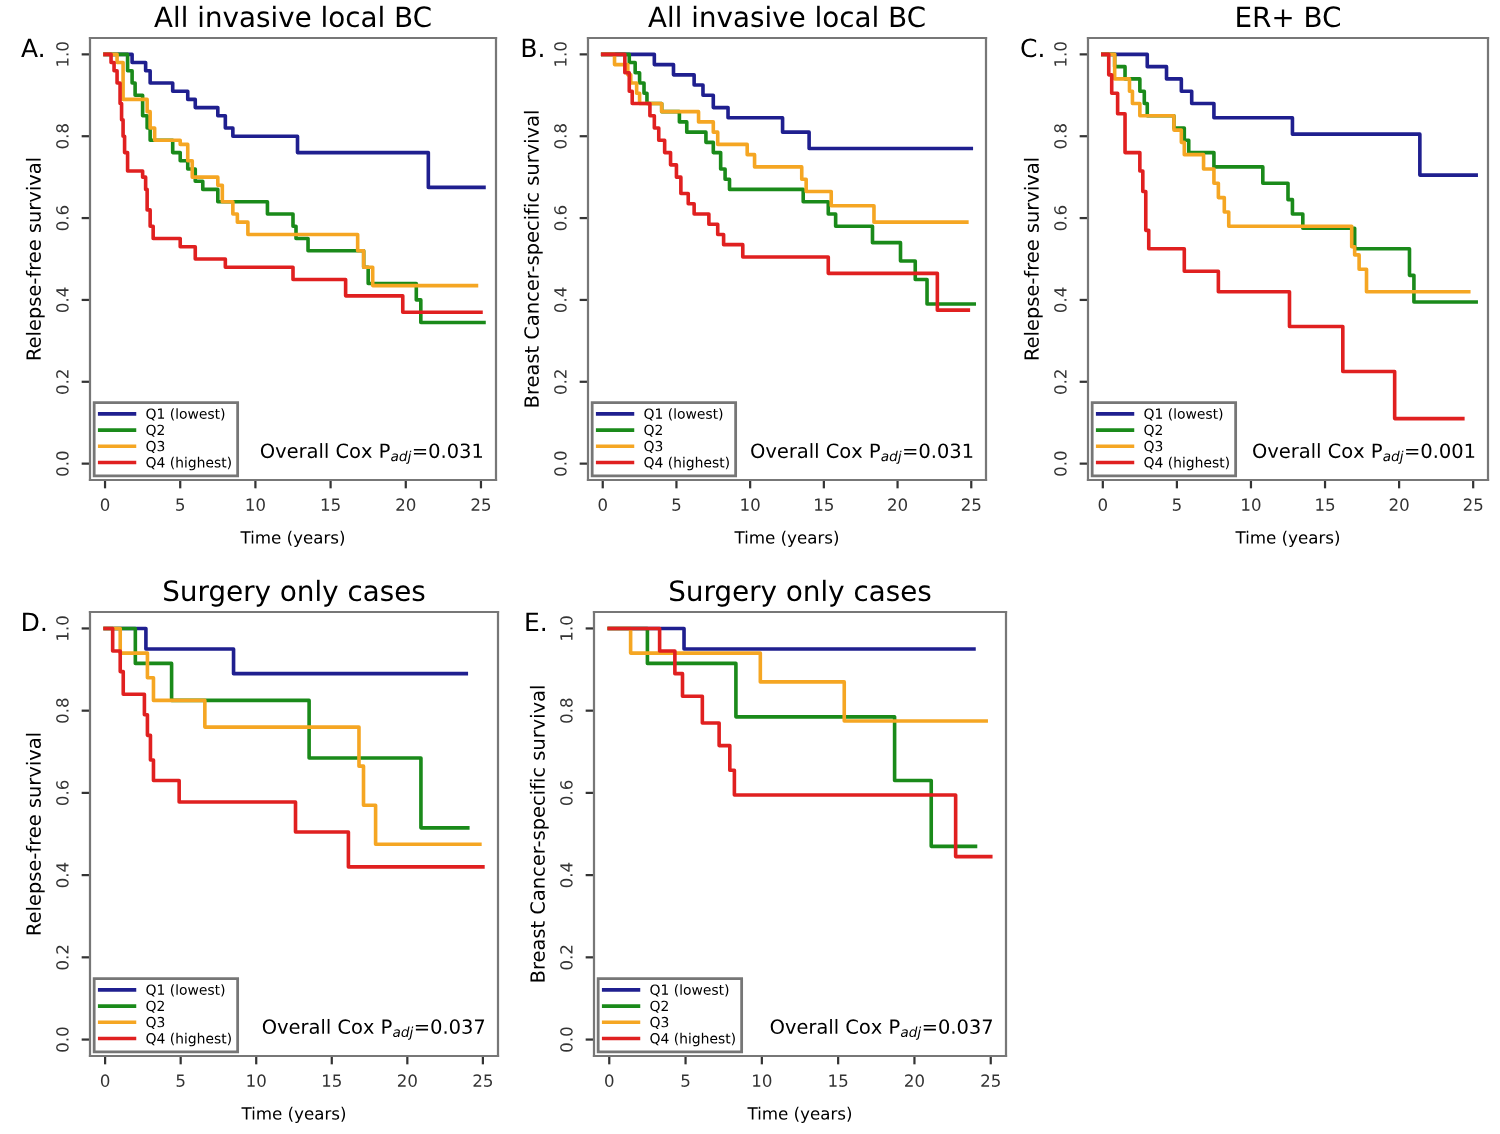 This screenshot has width=1500, height=1134. What do you see at coordinates (536, 621) in the screenshot?
I see `text: E.` at bounding box center [536, 621].